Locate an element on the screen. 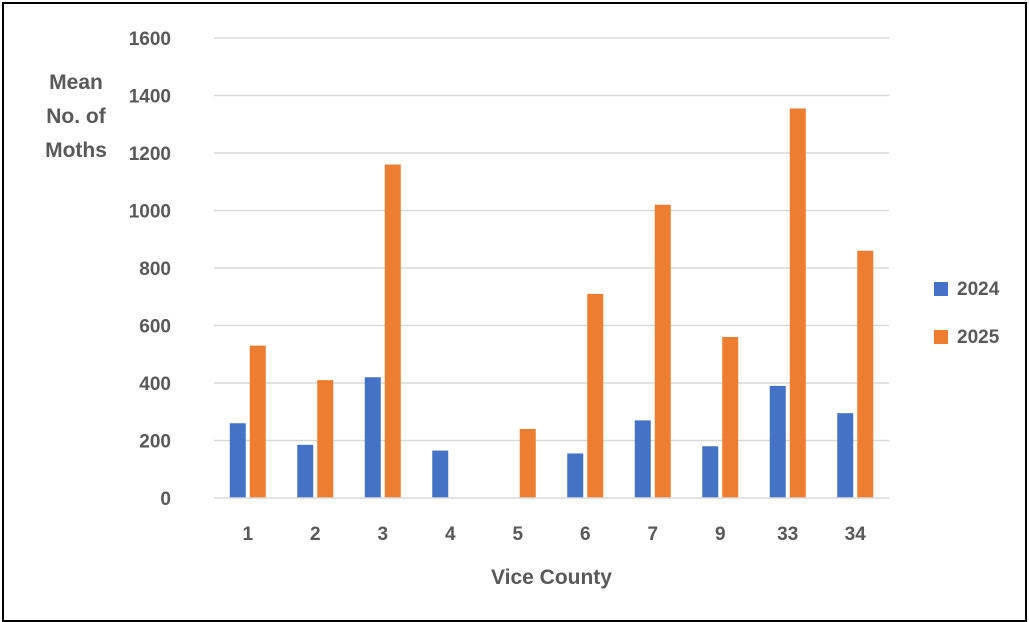 This screenshot has width=1029, height=622. legend-label-2024: 2024 is located at coordinates (978, 289).